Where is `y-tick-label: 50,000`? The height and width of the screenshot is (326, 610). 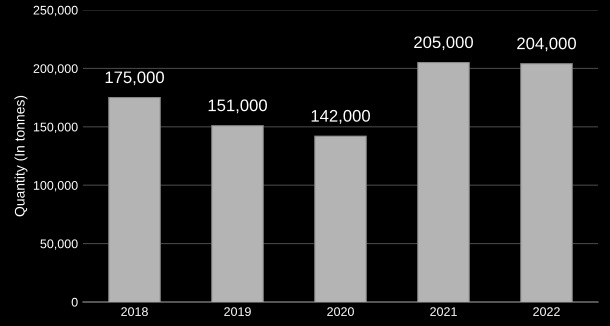 y-tick-label: 50,000 is located at coordinates (59, 244).